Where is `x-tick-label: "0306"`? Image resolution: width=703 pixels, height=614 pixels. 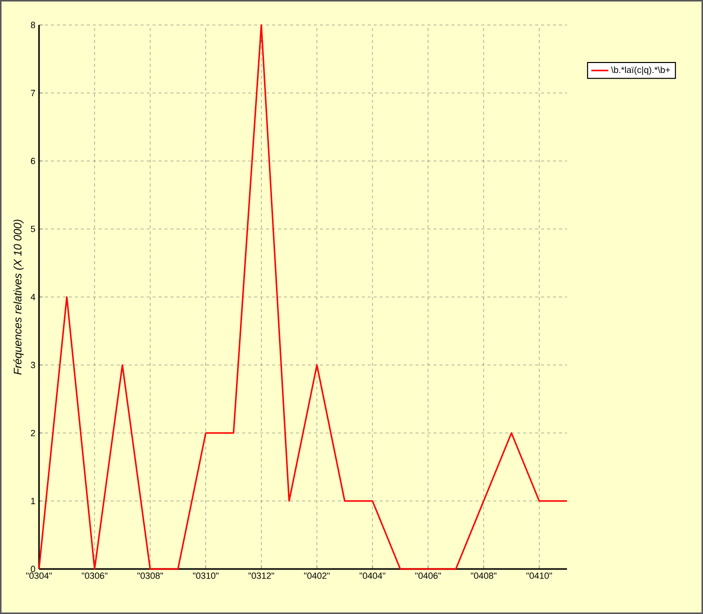
x-tick-label: "0306" is located at coordinates (95, 575).